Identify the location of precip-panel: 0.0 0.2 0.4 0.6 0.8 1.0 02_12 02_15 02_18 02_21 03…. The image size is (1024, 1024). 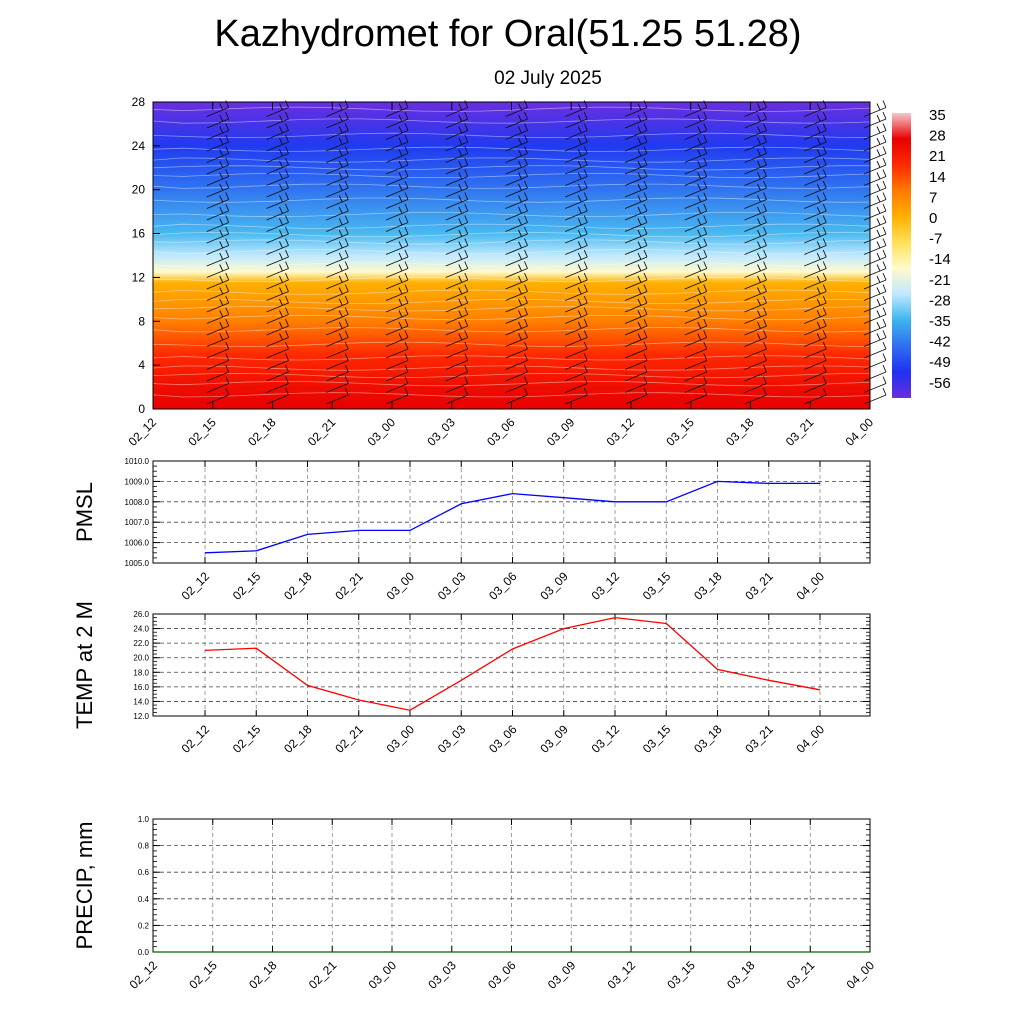
(474, 903).